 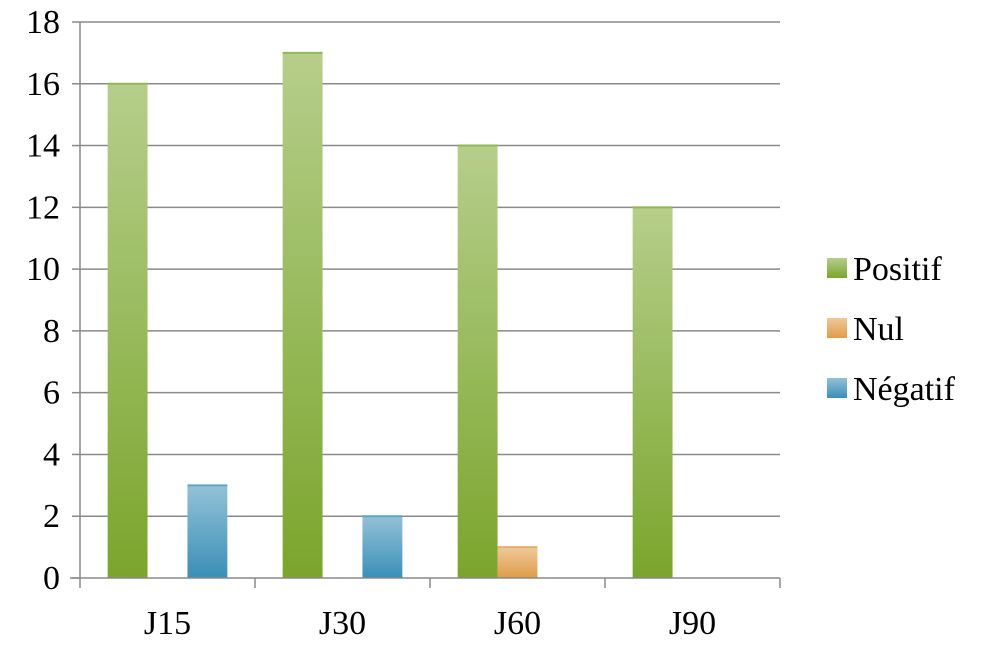 What do you see at coordinates (43, 84) in the screenshot?
I see `y-tick-label: 16` at bounding box center [43, 84].